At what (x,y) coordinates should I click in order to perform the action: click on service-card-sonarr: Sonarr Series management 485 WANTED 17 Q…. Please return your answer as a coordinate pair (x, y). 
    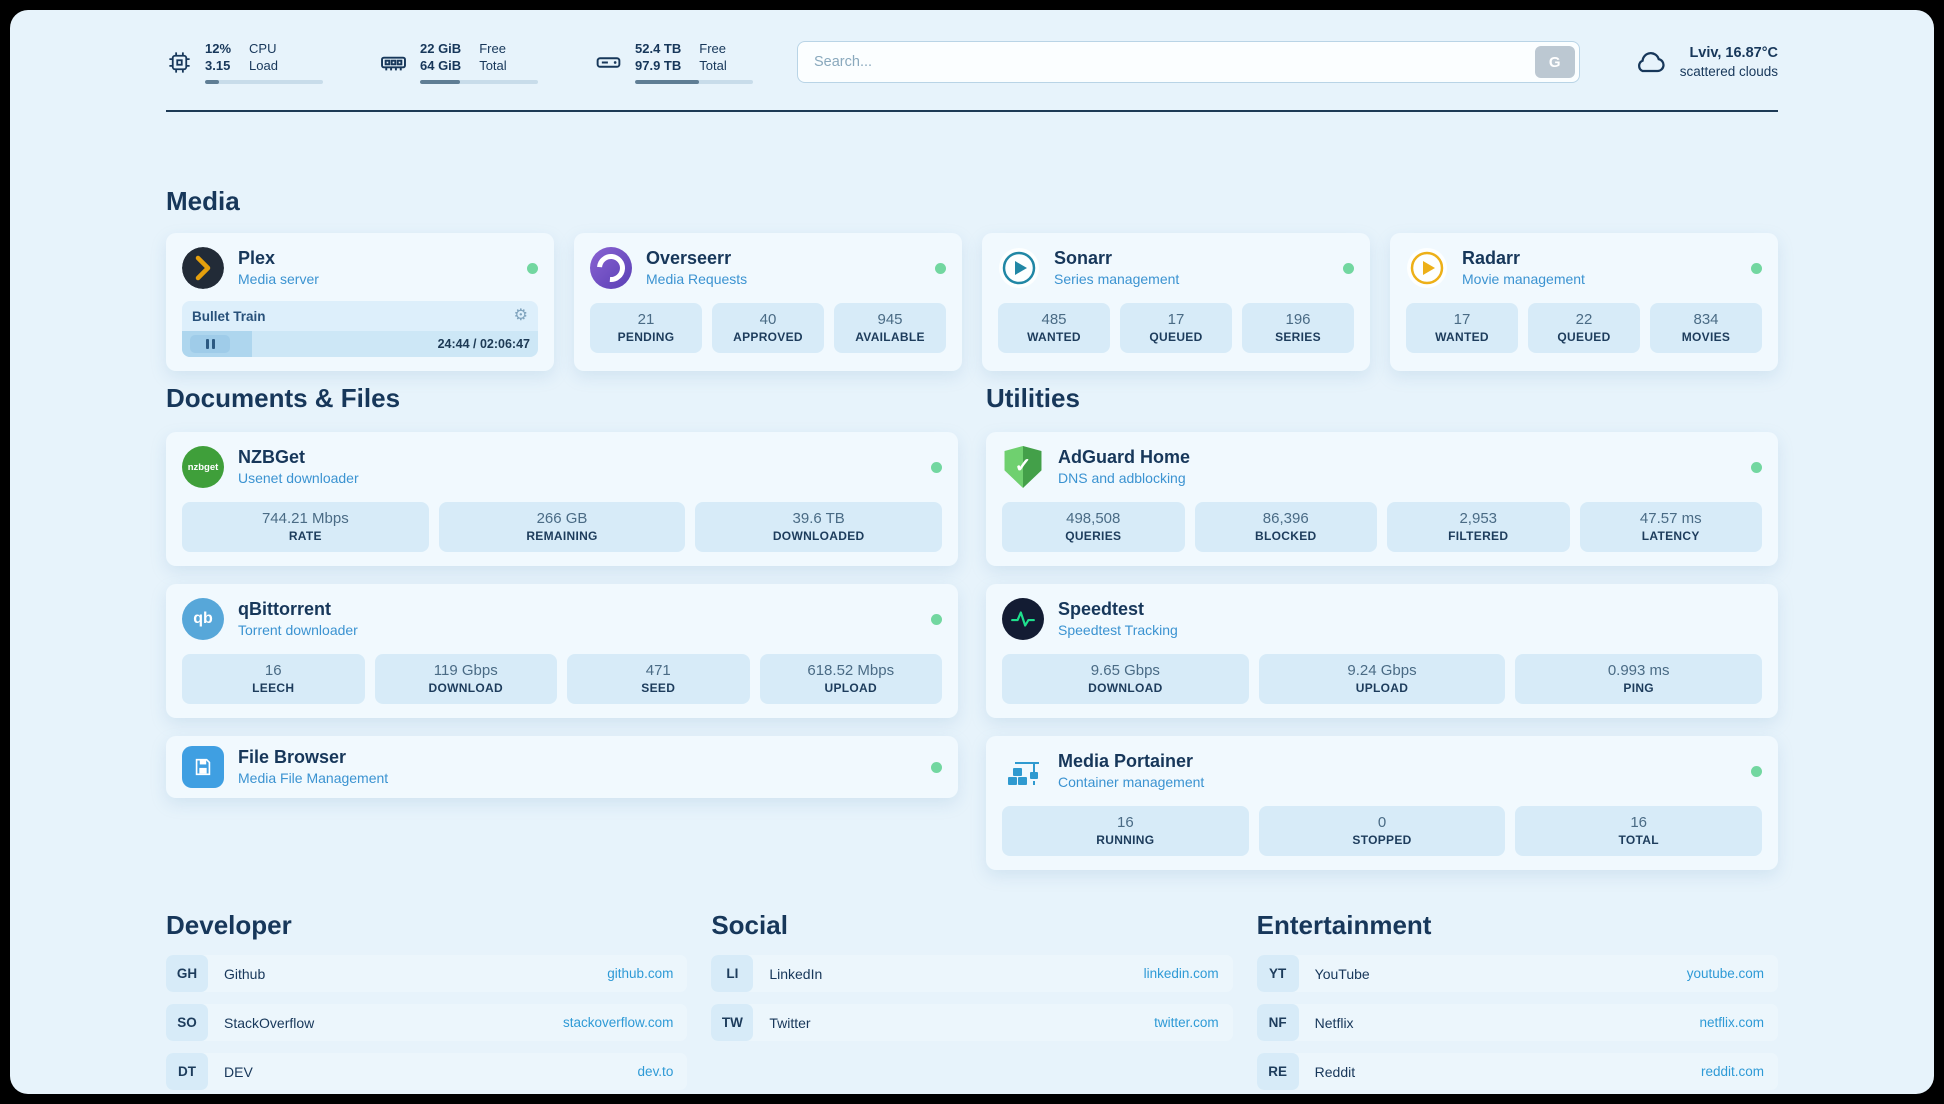
    Looking at the image, I should click on (1176, 302).